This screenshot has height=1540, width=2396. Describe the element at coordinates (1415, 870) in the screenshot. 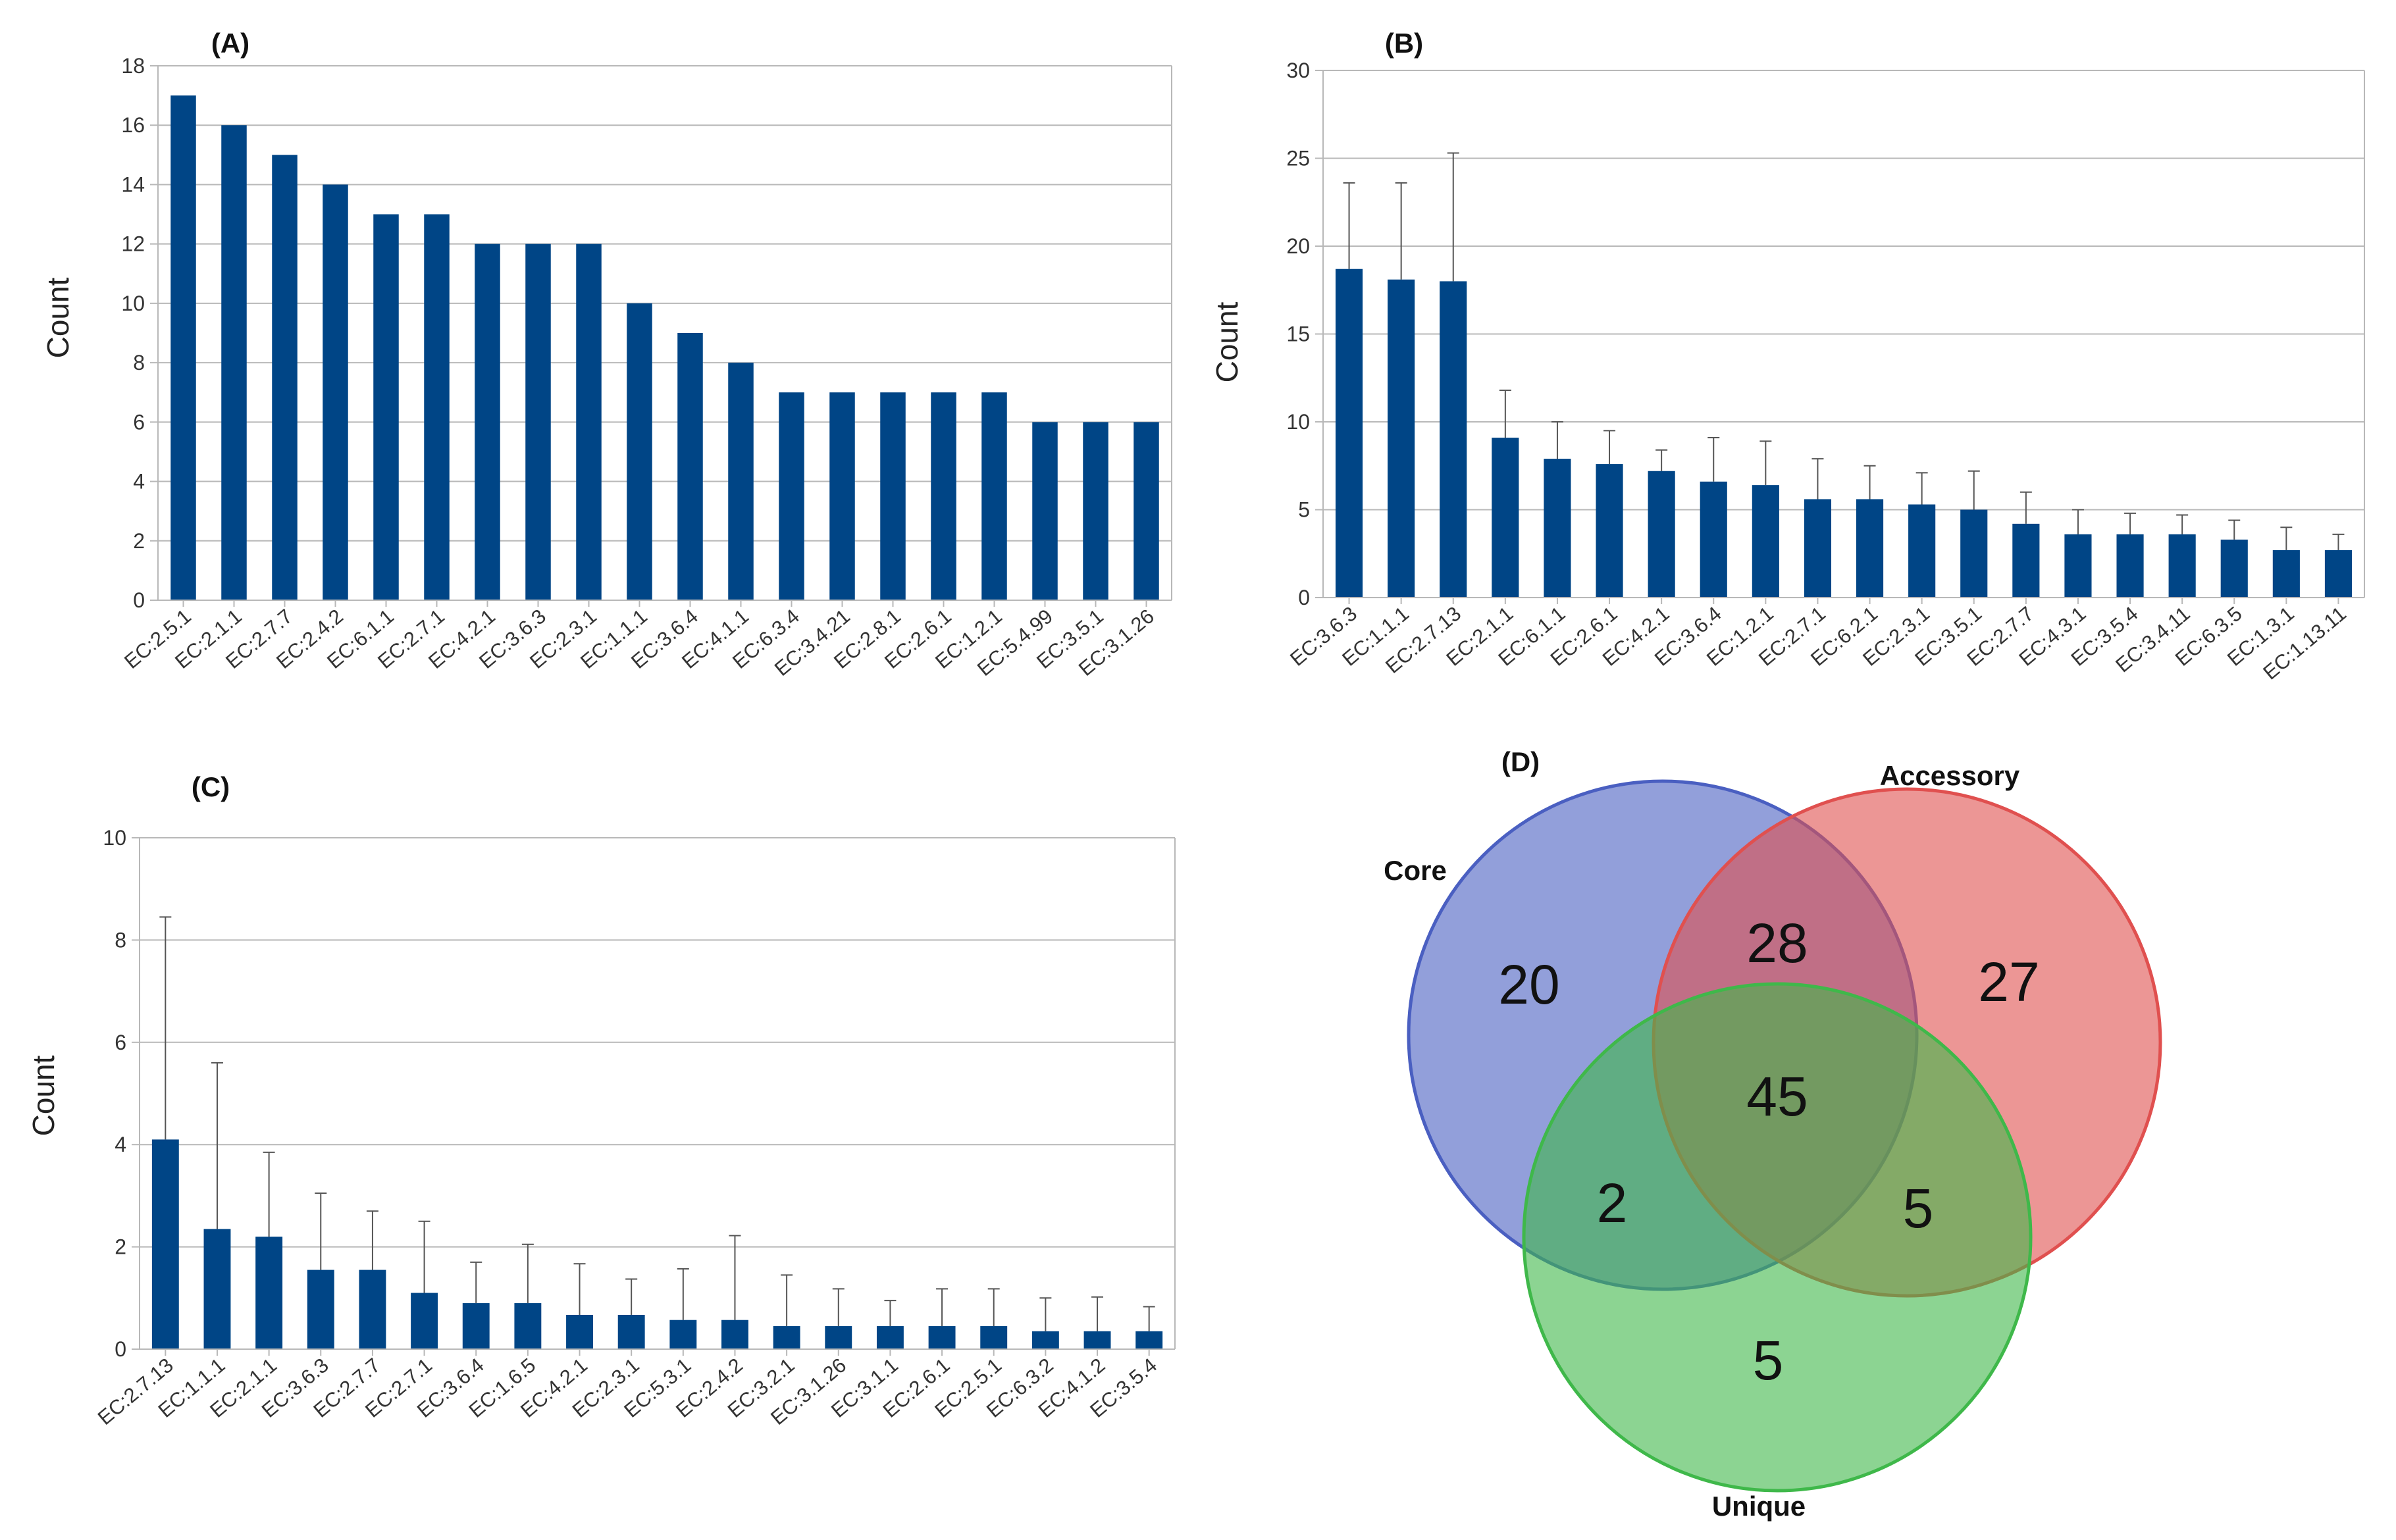

I see `venn-label-core: Core` at that location.